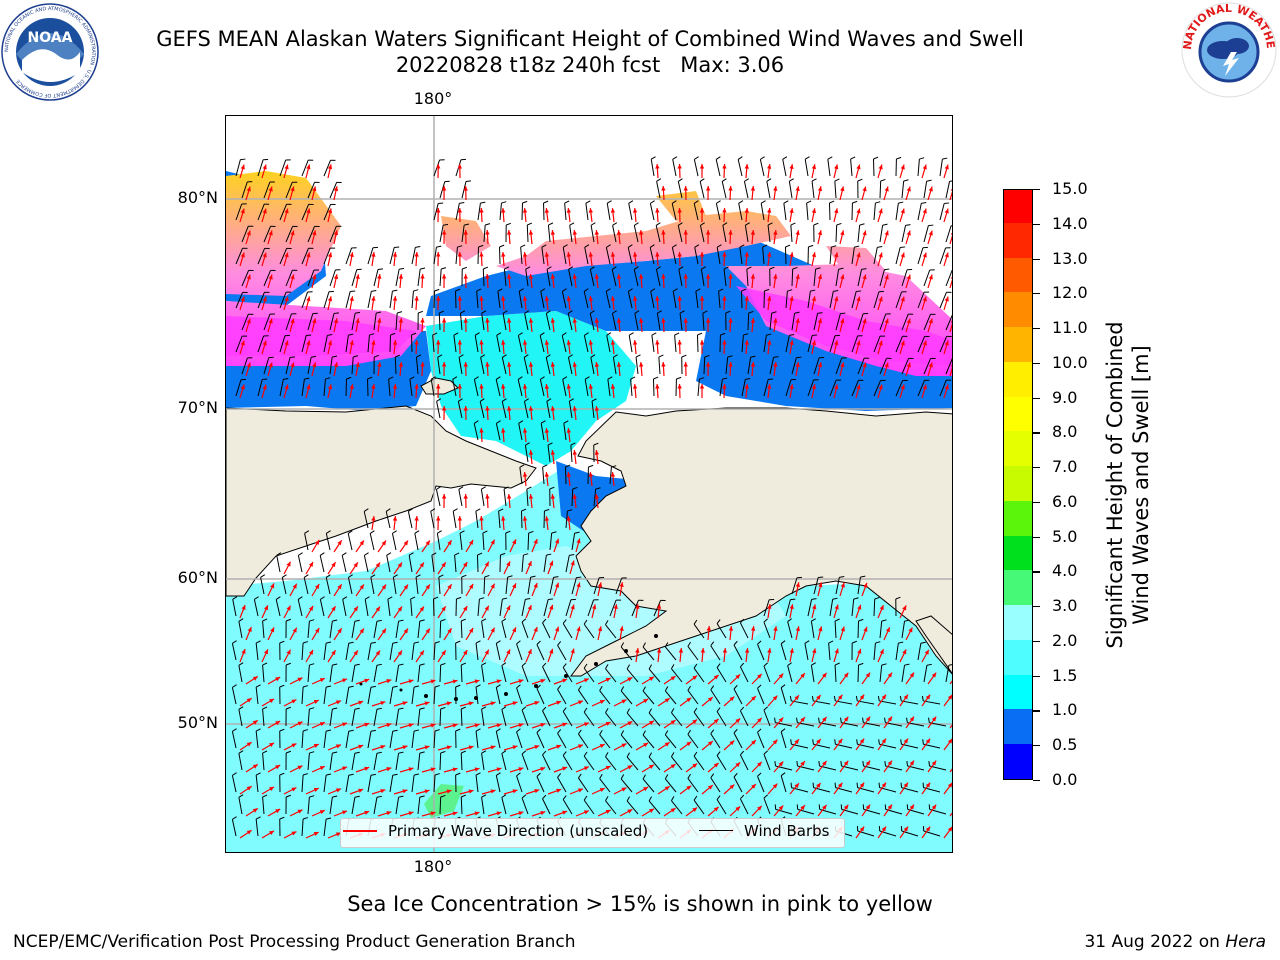  What do you see at coordinates (1018, 692) in the screenshot?
I see `colorbar-segment` at bounding box center [1018, 692].